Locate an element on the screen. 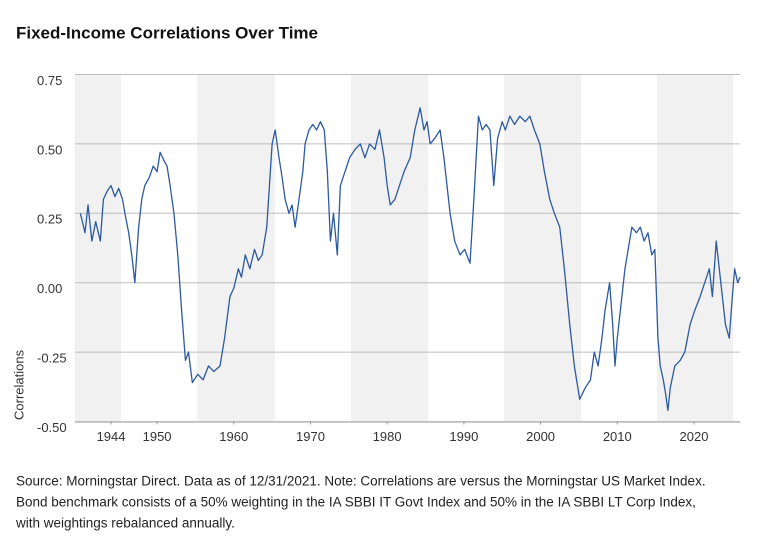 This screenshot has height=555, width=768. y-tick-label: 0.25 is located at coordinates (49, 219).